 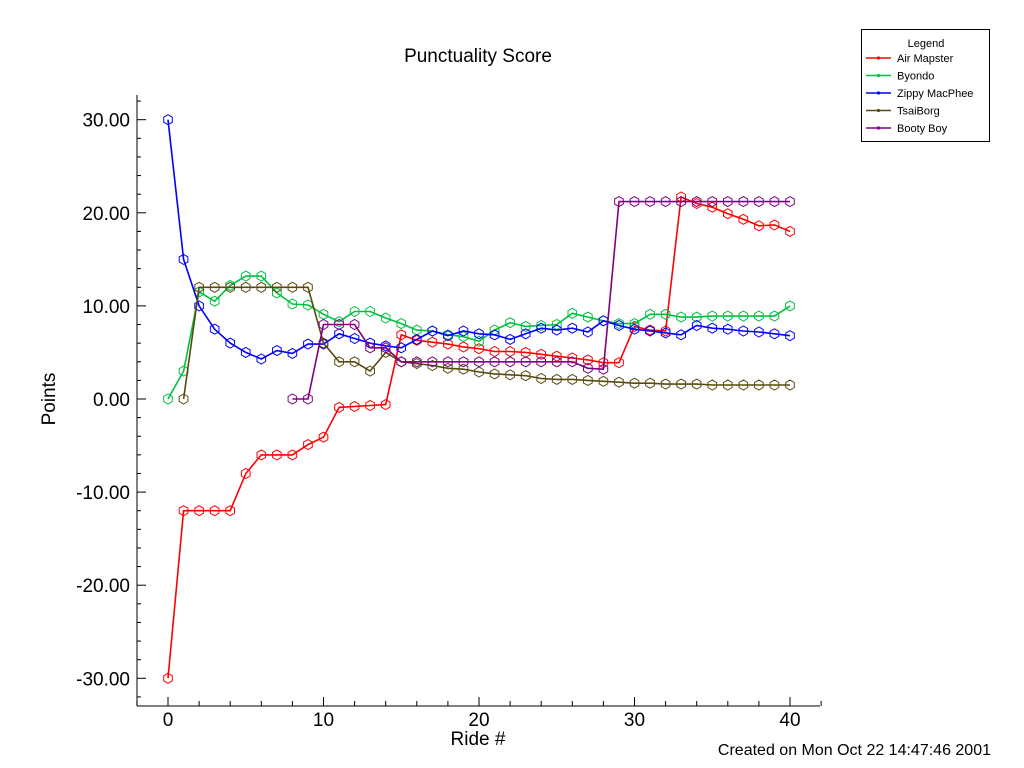 What do you see at coordinates (634, 720) in the screenshot?
I see `x-tick-label: 30` at bounding box center [634, 720].